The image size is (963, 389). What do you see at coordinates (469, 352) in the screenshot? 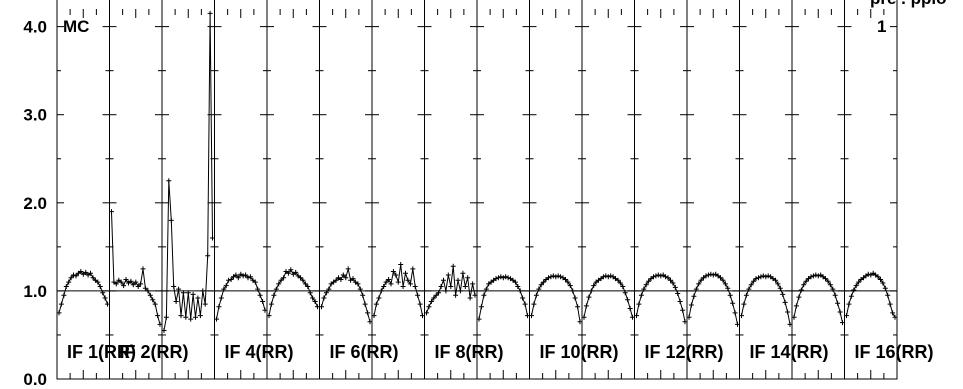
I see `panel-label: IF 8(RR)` at bounding box center [469, 352].